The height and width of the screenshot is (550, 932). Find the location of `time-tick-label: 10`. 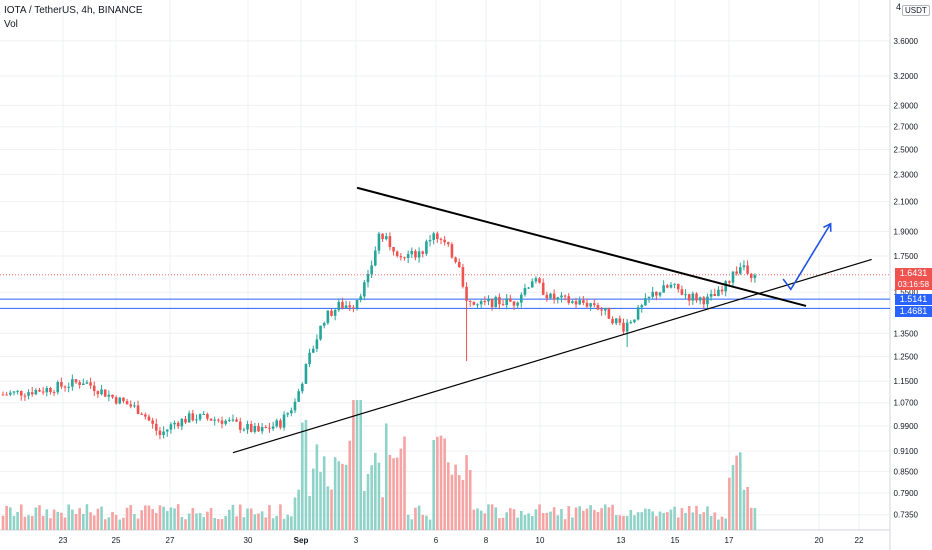

time-tick-label: 10 is located at coordinates (540, 540).